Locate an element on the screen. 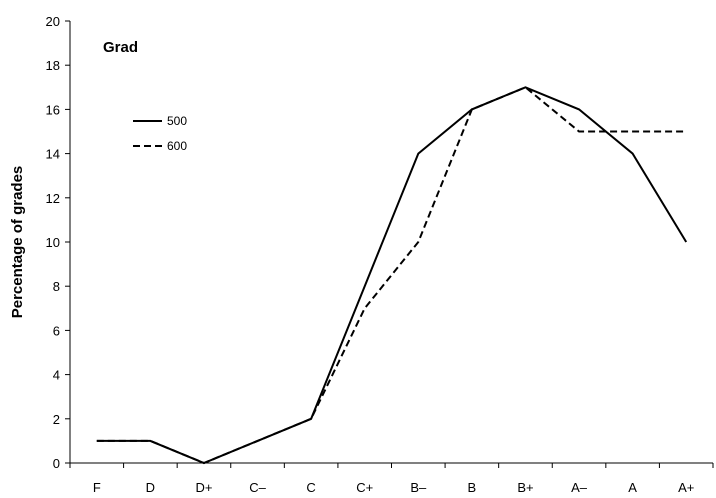 The width and height of the screenshot is (716, 498). x-tick-label: A– is located at coordinates (579, 487).